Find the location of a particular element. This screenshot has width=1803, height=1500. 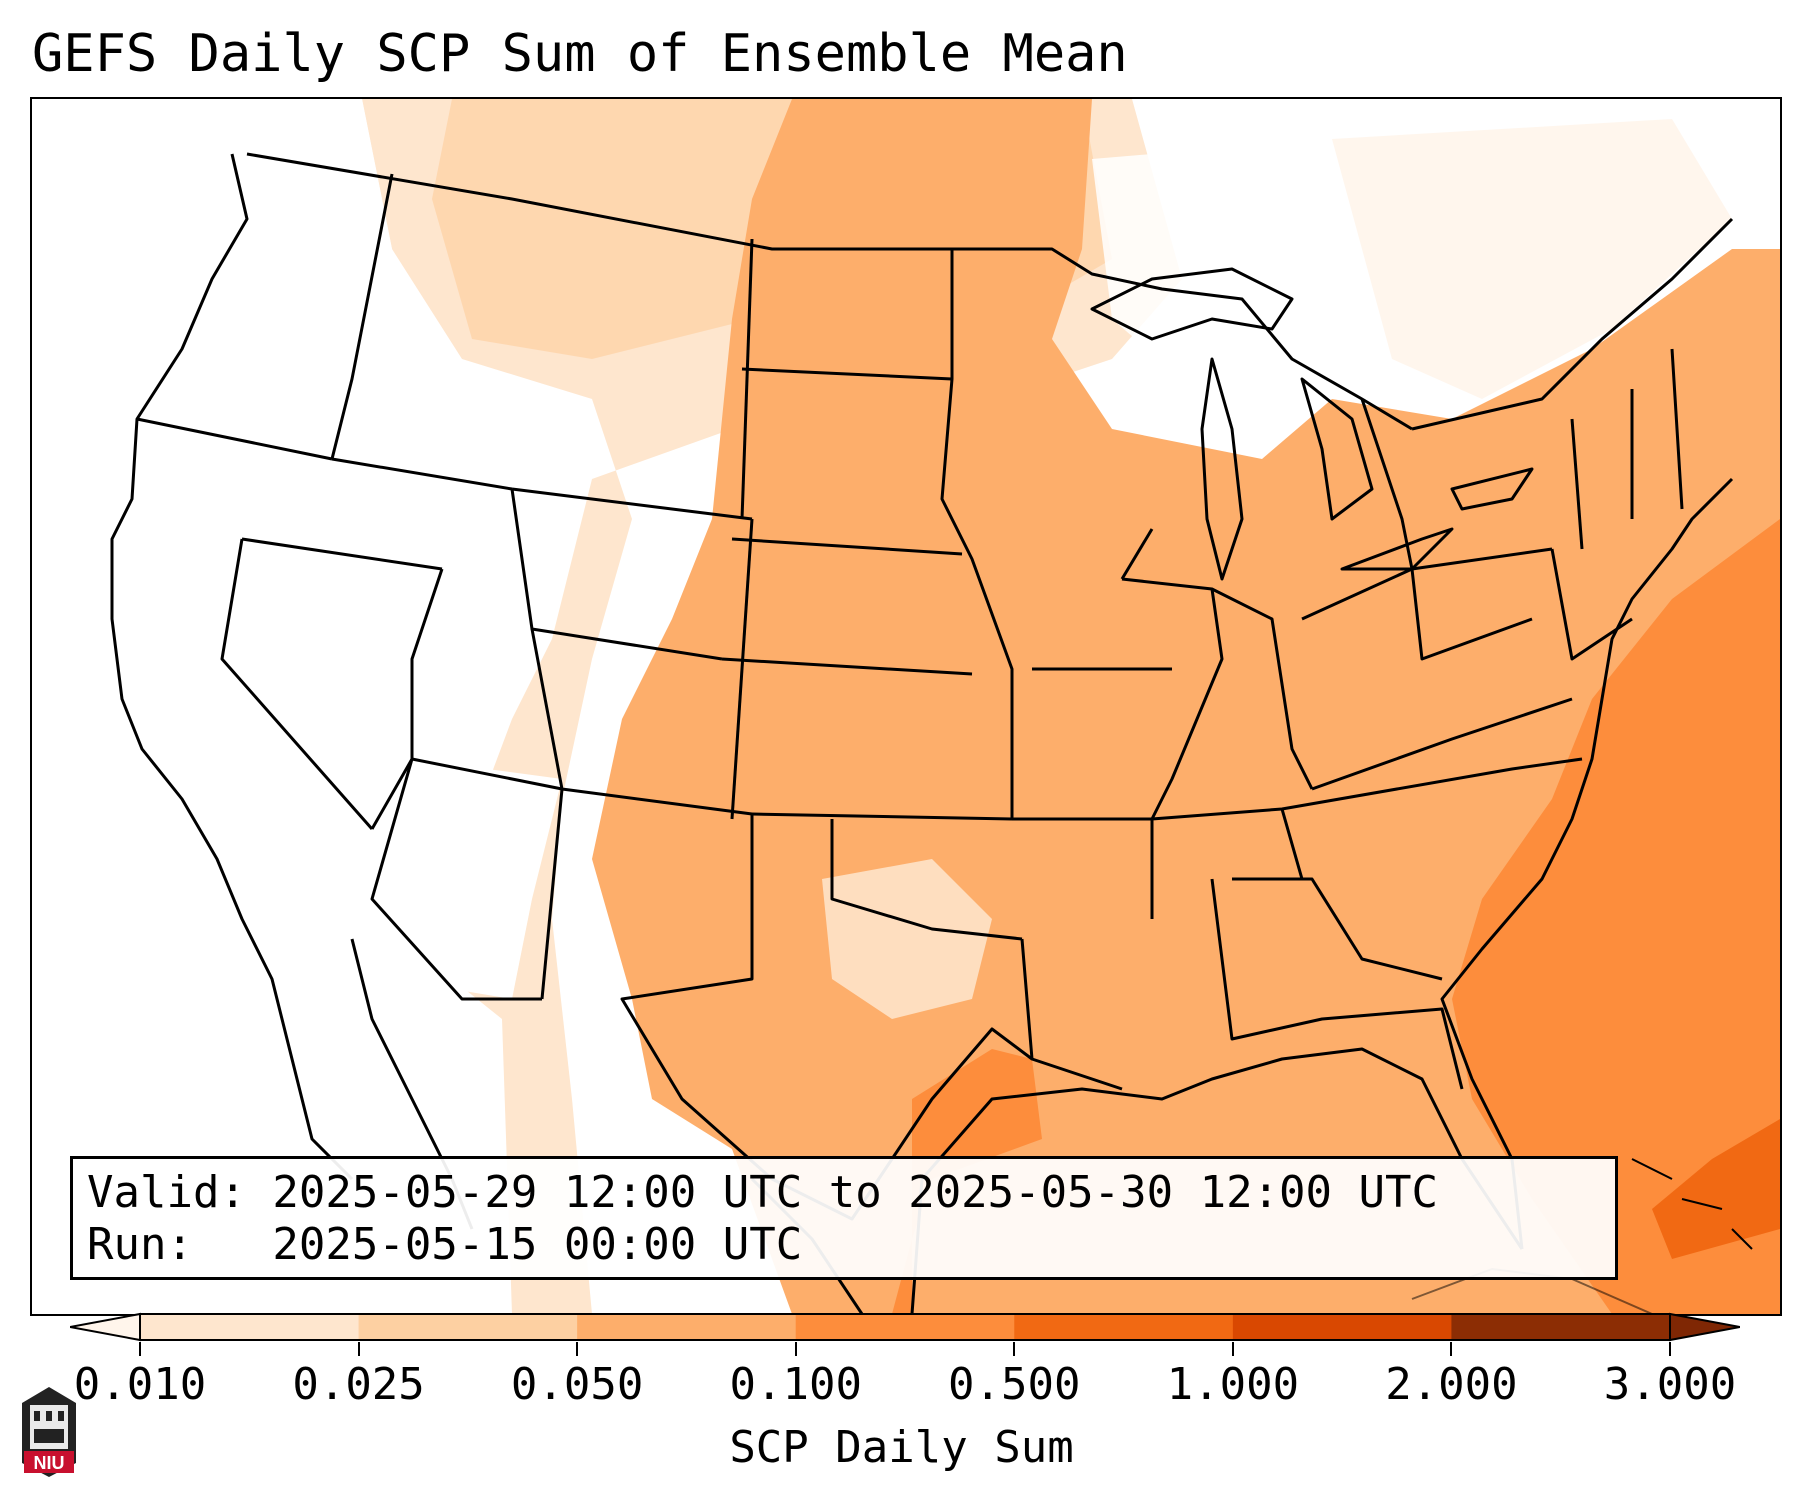

bahamas is located at coordinates (1692, 1204).